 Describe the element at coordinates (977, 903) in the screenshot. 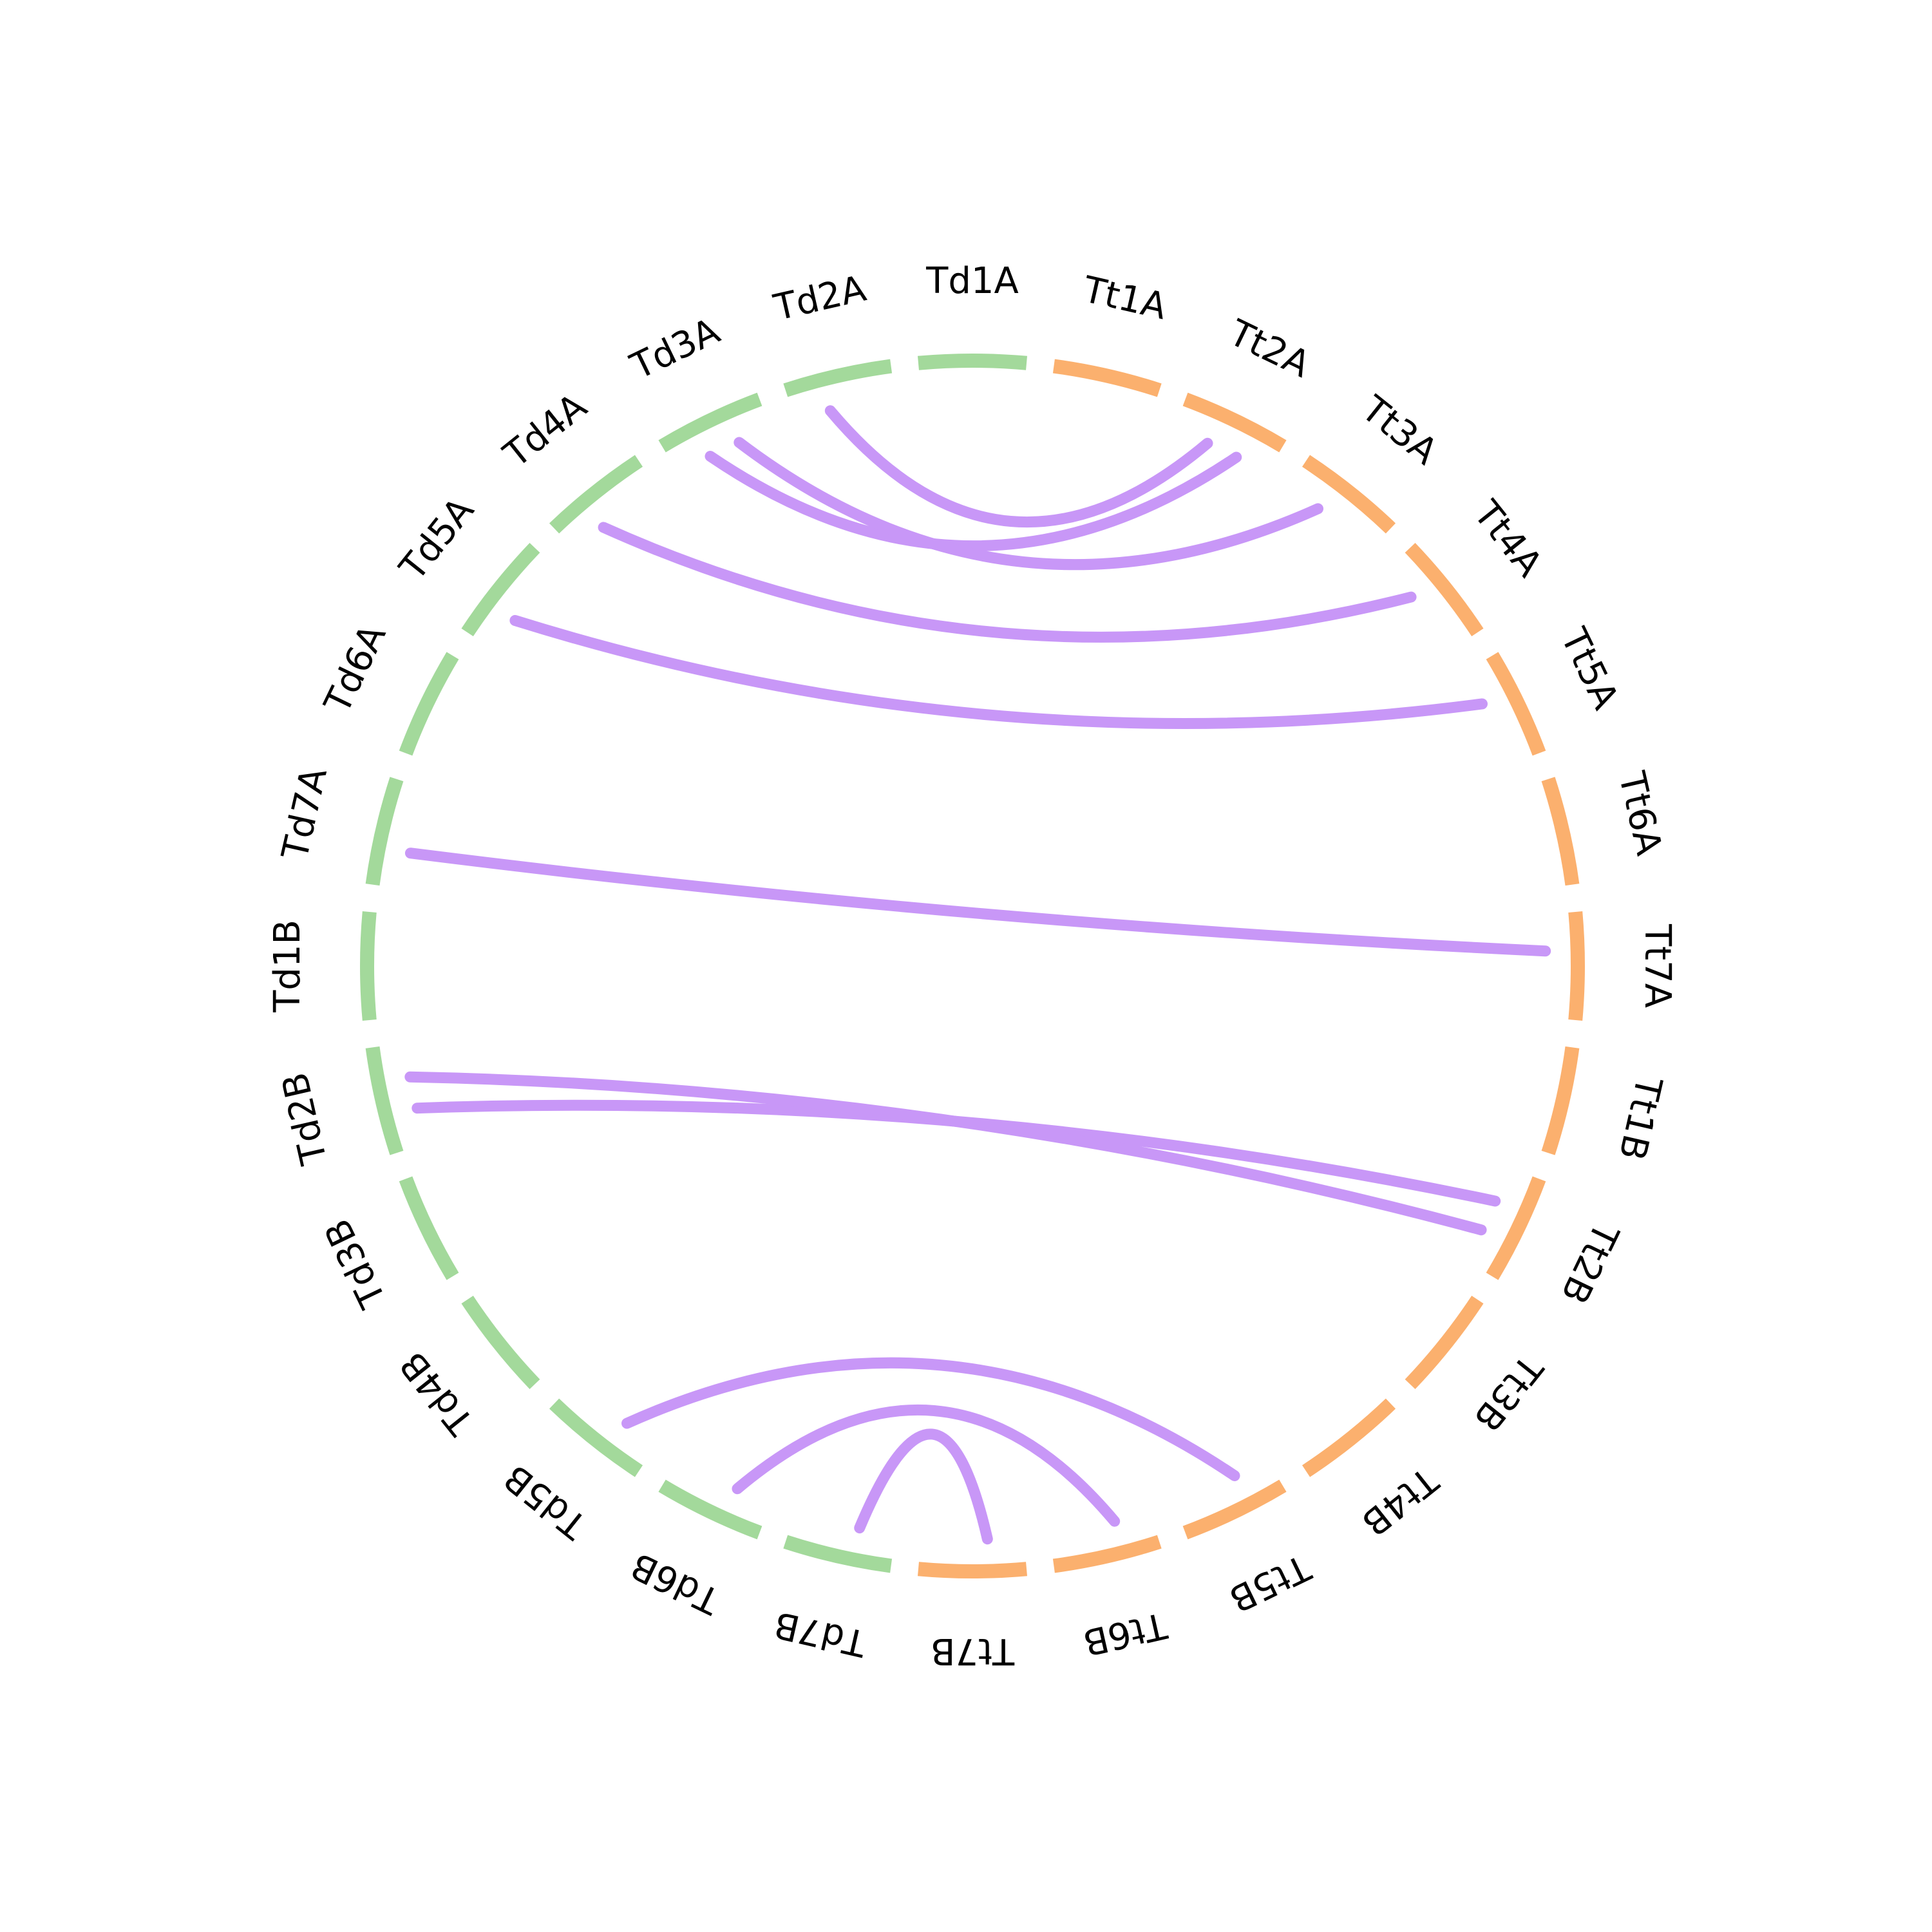

I see `link-td7a-tt7a` at that location.